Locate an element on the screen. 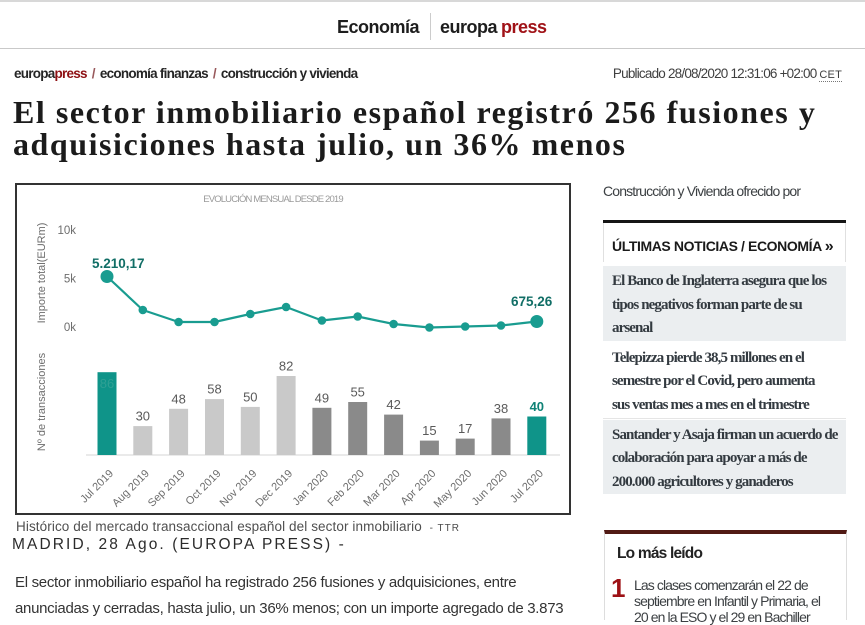 The image size is (865, 625). svg-text: Feb 2020 is located at coordinates (345, 488).